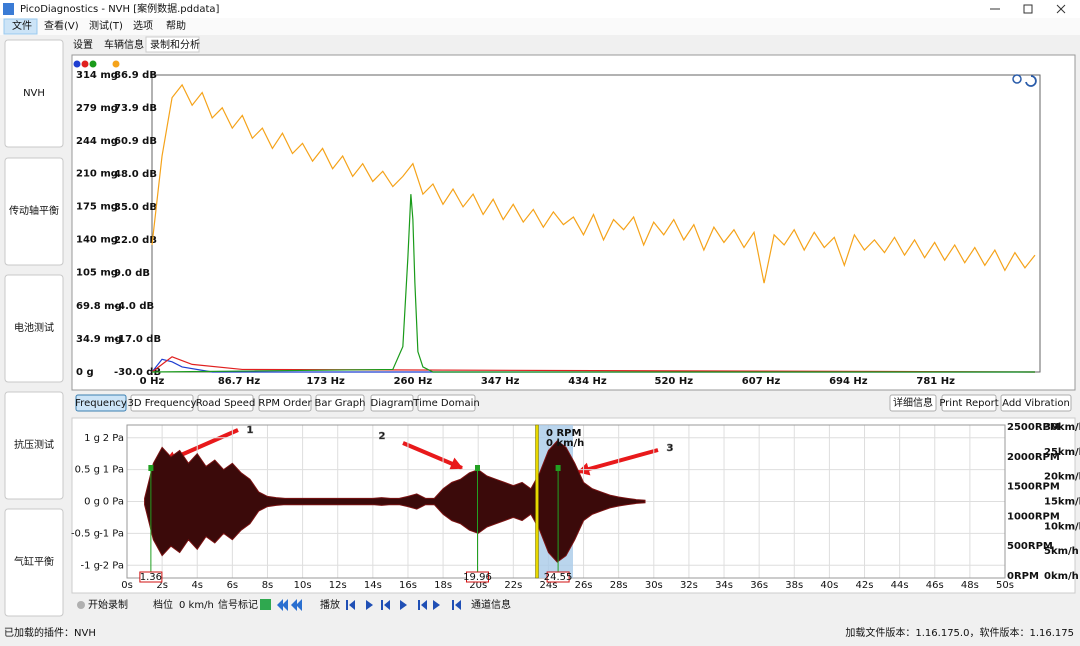 This screenshot has height=646, width=1080. I want to click on x-tick-label: 6s, so click(233, 585).